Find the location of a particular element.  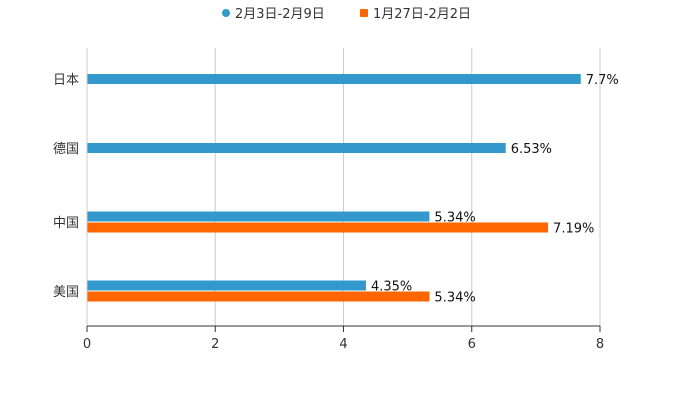

data-label-德国-series-1: 6.53% is located at coordinates (531, 149).